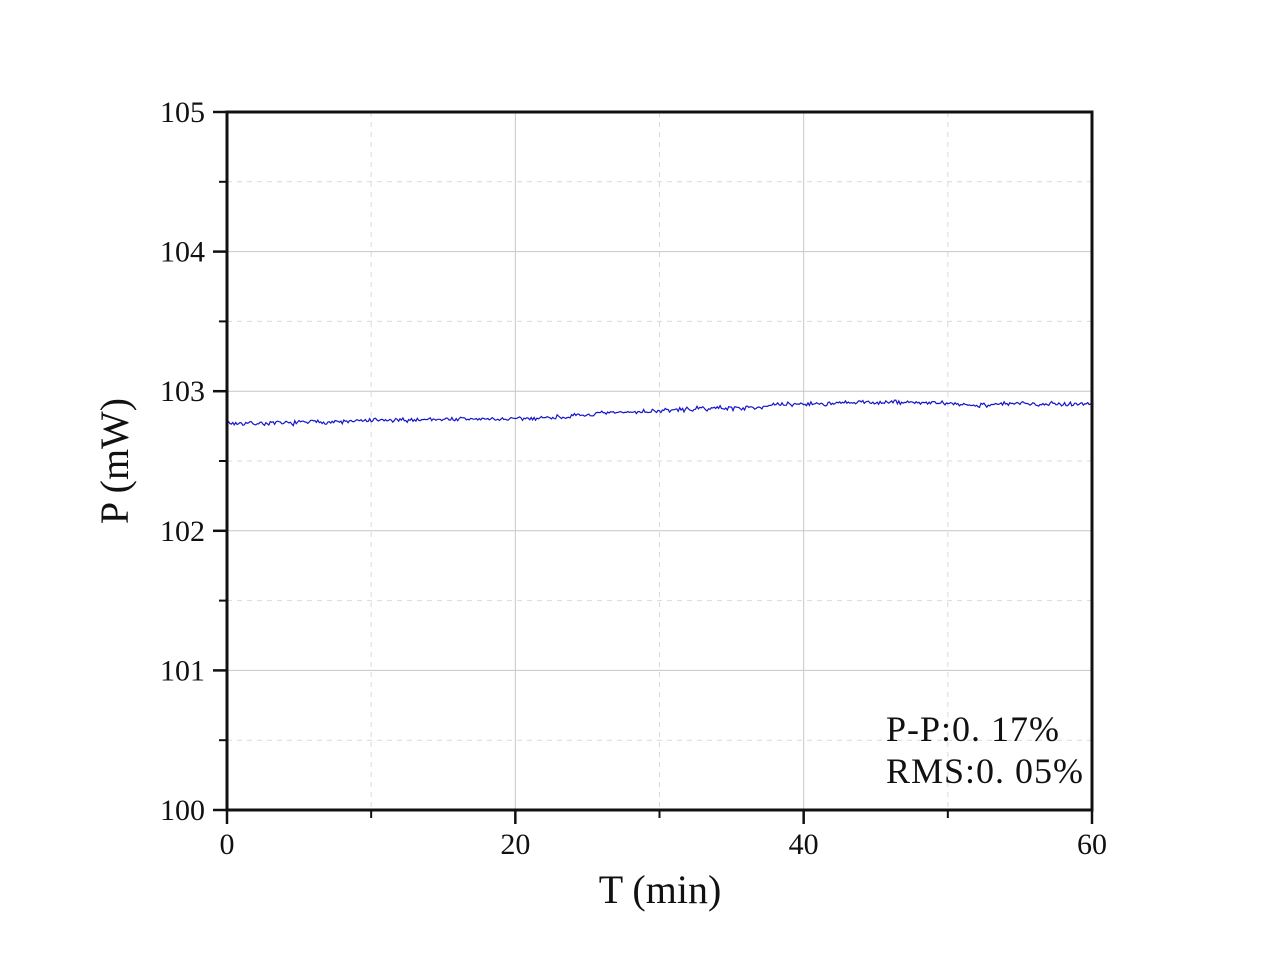 Image resolution: width=1269 pixels, height=971 pixels. I want to click on y-tick-labels: 100 101 102 103 104 105, so click(182, 461).